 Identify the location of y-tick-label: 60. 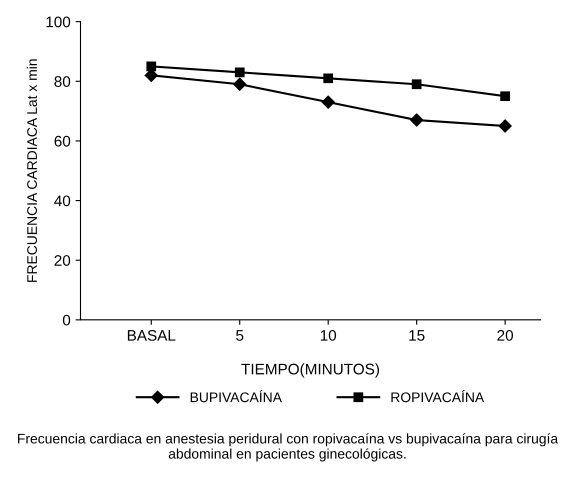
(62, 141).